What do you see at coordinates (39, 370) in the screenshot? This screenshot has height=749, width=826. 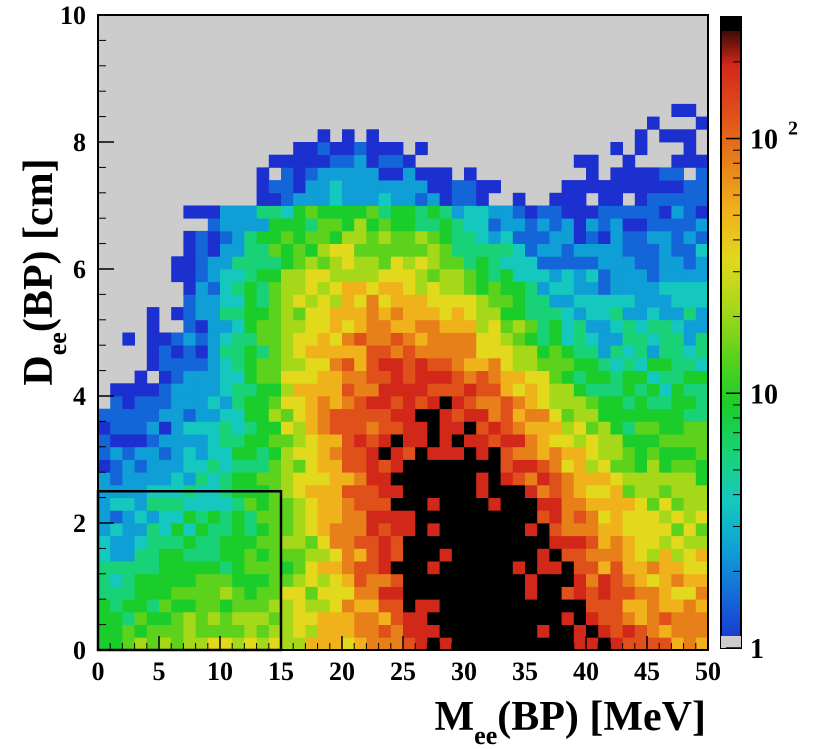 I see `y-axis-title-main: D` at bounding box center [39, 370].